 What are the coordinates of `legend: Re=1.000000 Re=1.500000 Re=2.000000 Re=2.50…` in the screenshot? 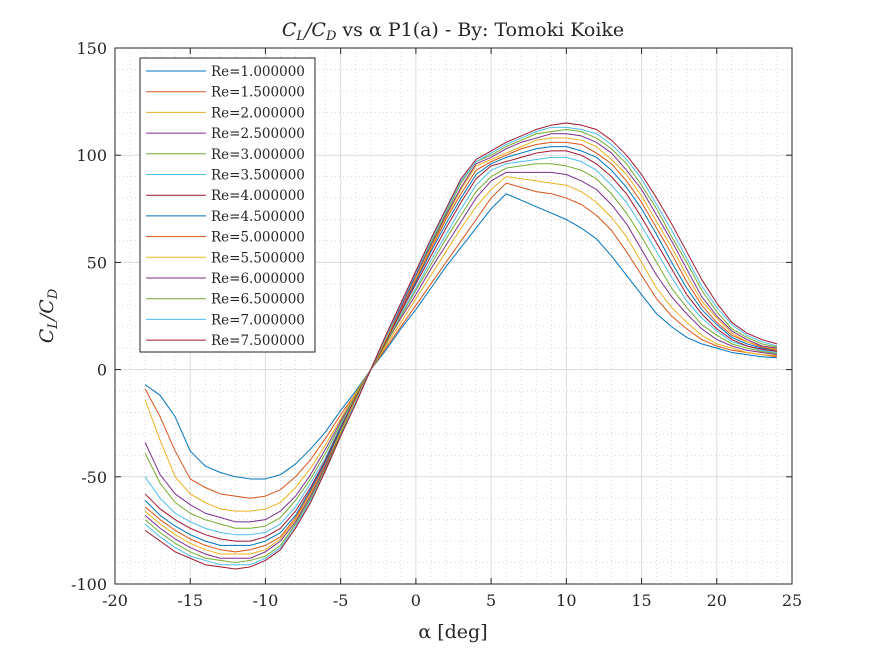 It's located at (227, 205).